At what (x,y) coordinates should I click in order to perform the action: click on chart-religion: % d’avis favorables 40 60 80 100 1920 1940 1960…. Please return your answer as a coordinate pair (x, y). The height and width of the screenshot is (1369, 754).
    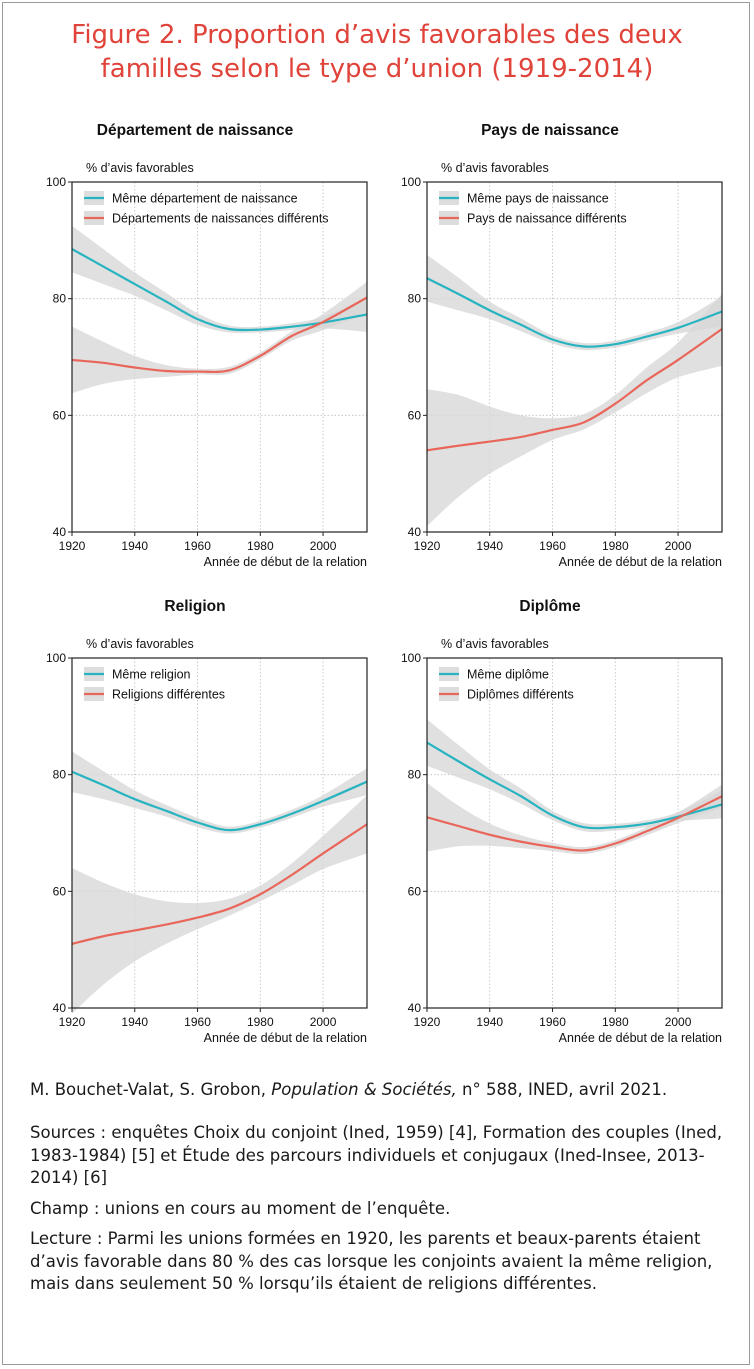
    Looking at the image, I should click on (207, 841).